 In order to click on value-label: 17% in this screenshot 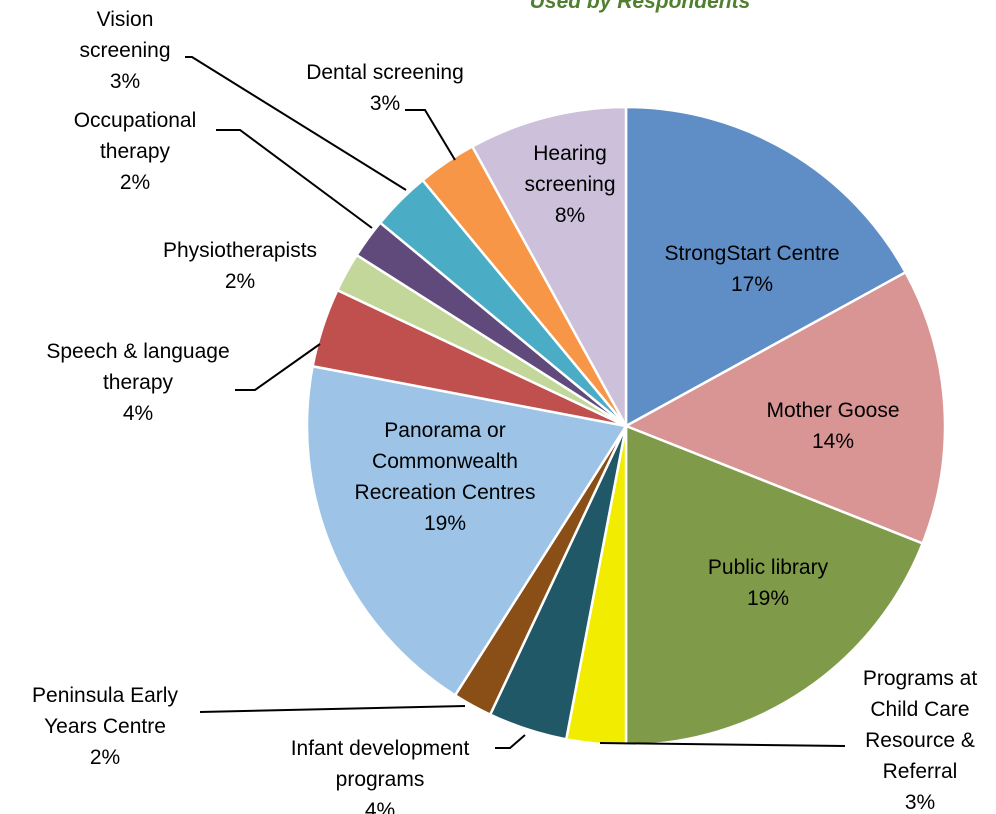, I will do `click(752, 284)`.